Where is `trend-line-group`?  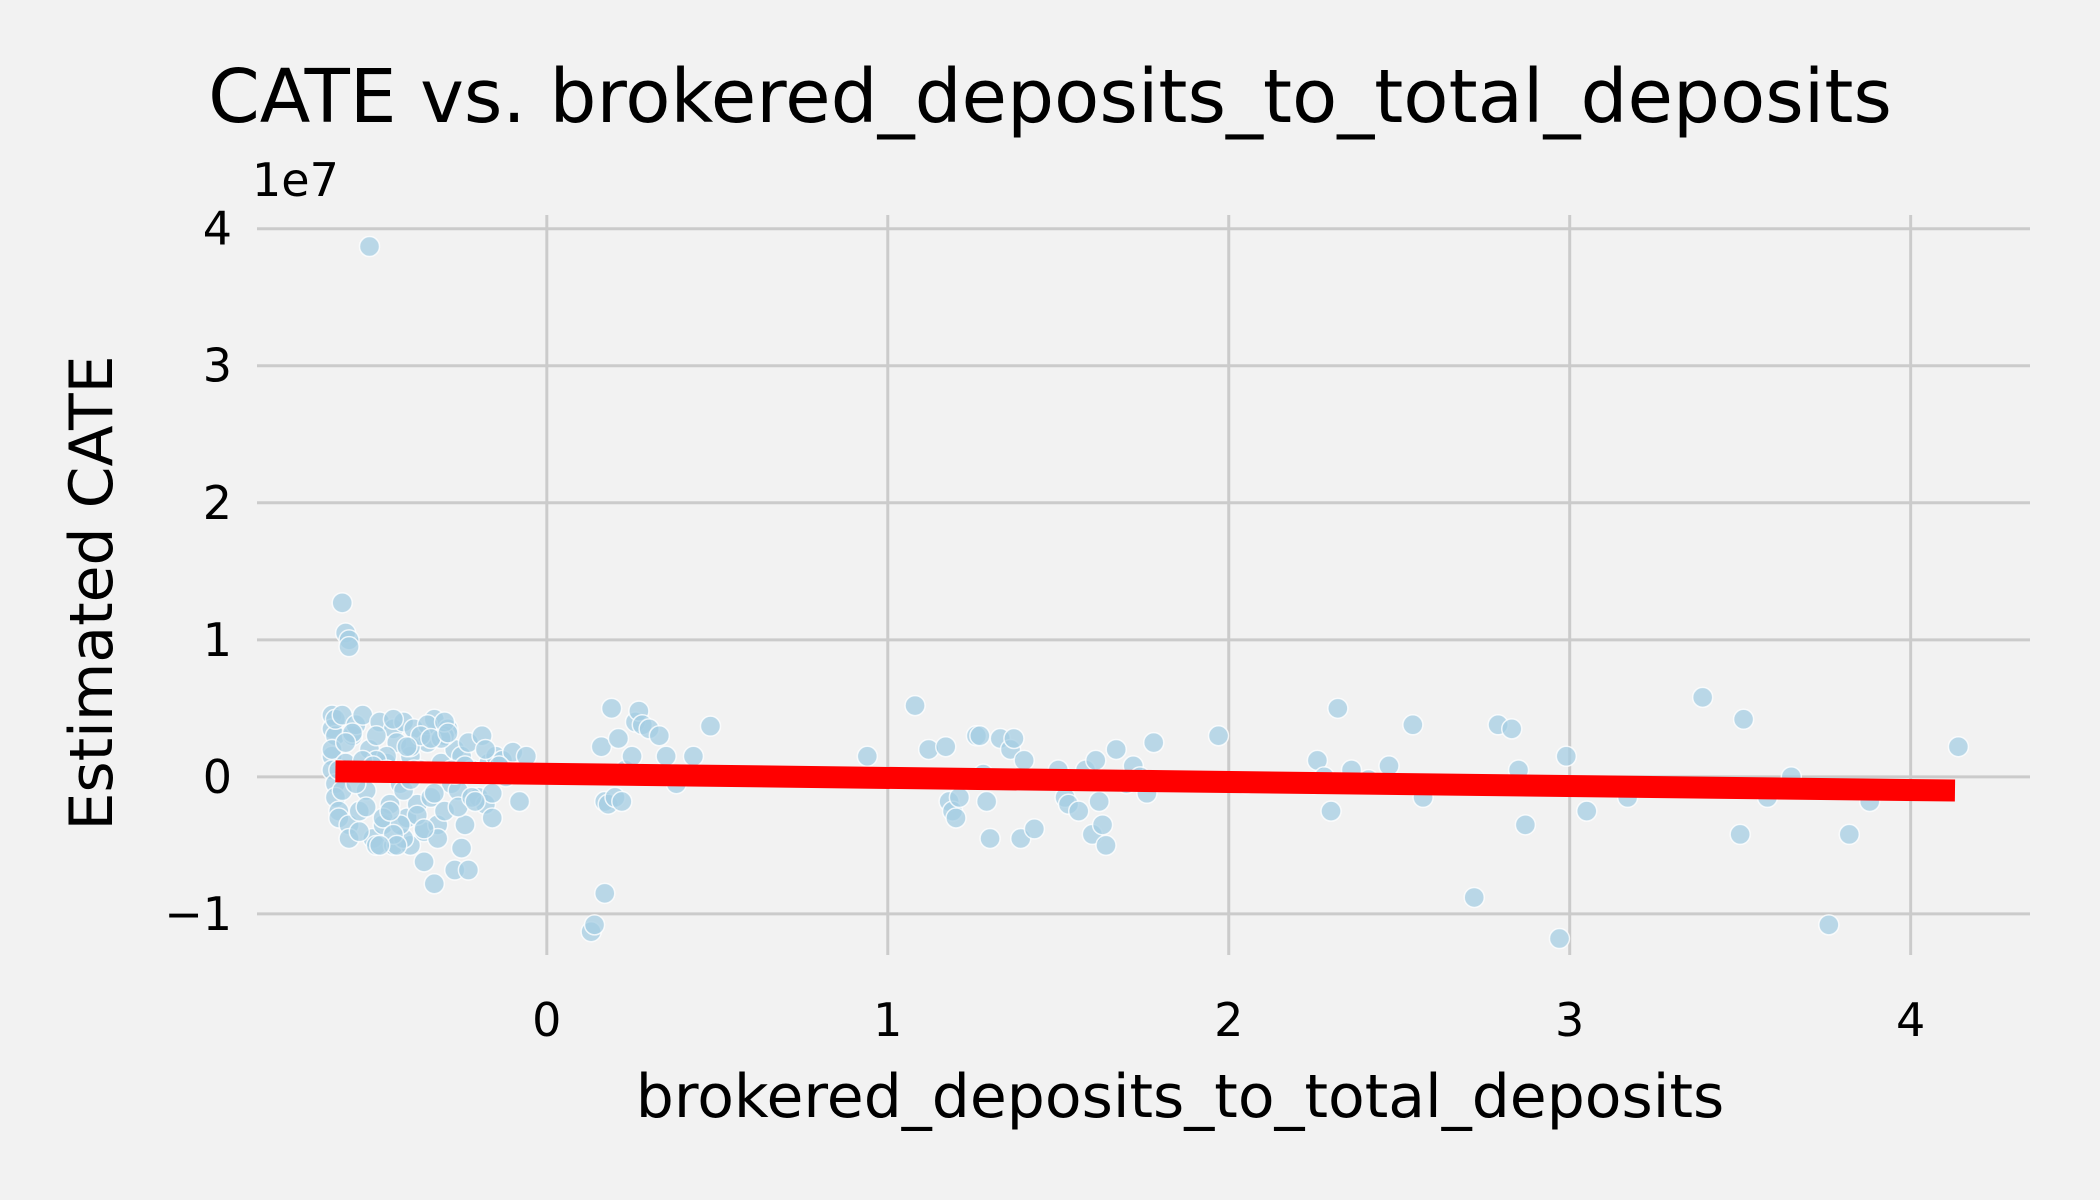
trend-line-group is located at coordinates (1145, 781).